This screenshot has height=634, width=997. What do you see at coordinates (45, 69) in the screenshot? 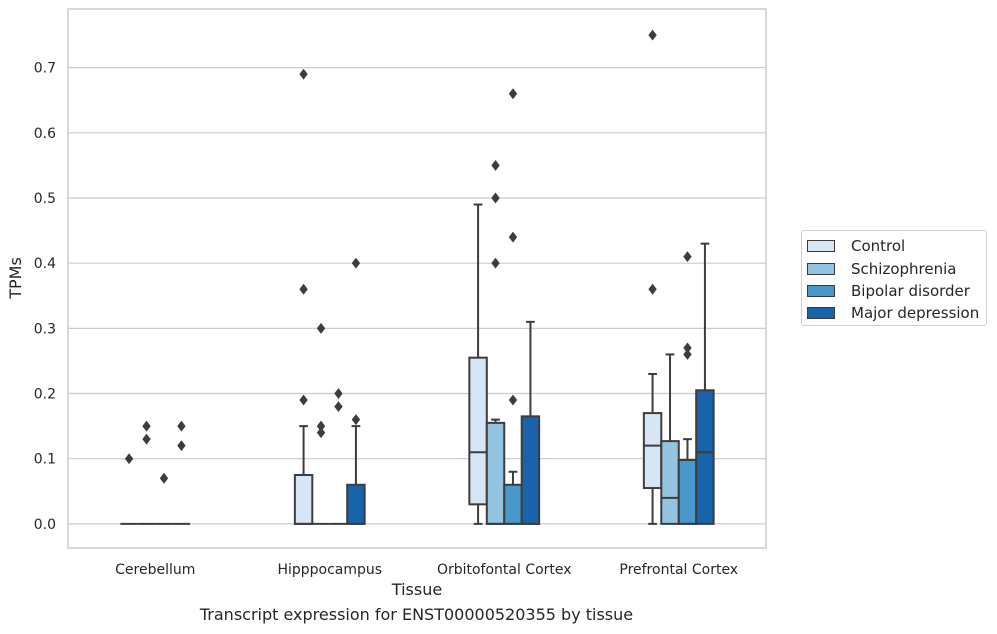
I see `y-tick-label: 0.7` at bounding box center [45, 69].